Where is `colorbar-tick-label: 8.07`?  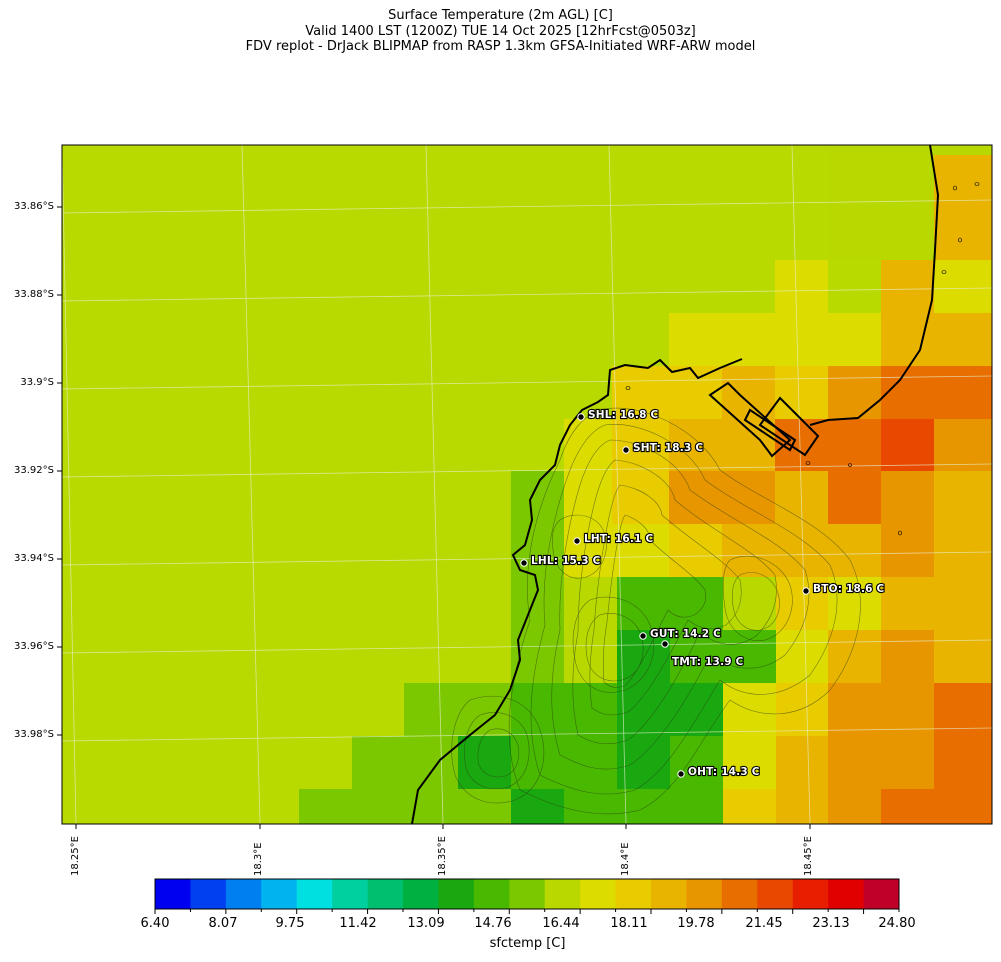 colorbar-tick-label: 8.07 is located at coordinates (223, 923).